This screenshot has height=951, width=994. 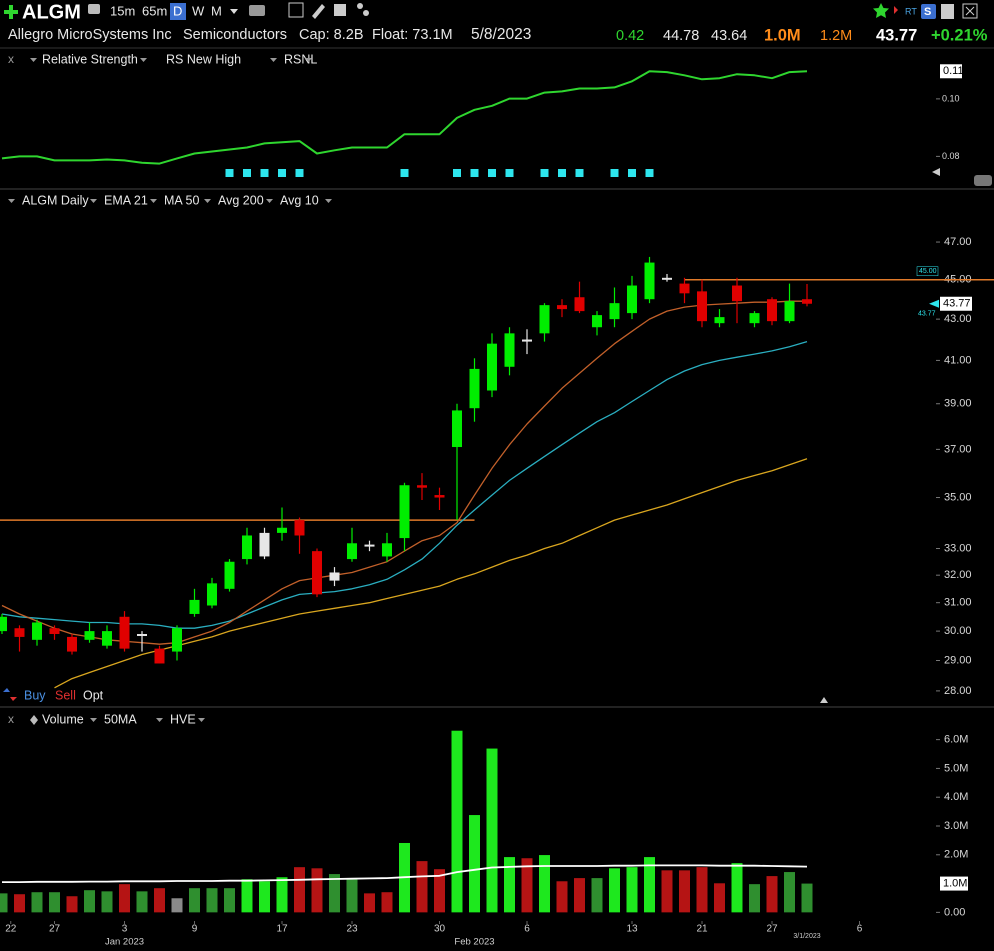 I want to click on interval: M, so click(x=216, y=10).